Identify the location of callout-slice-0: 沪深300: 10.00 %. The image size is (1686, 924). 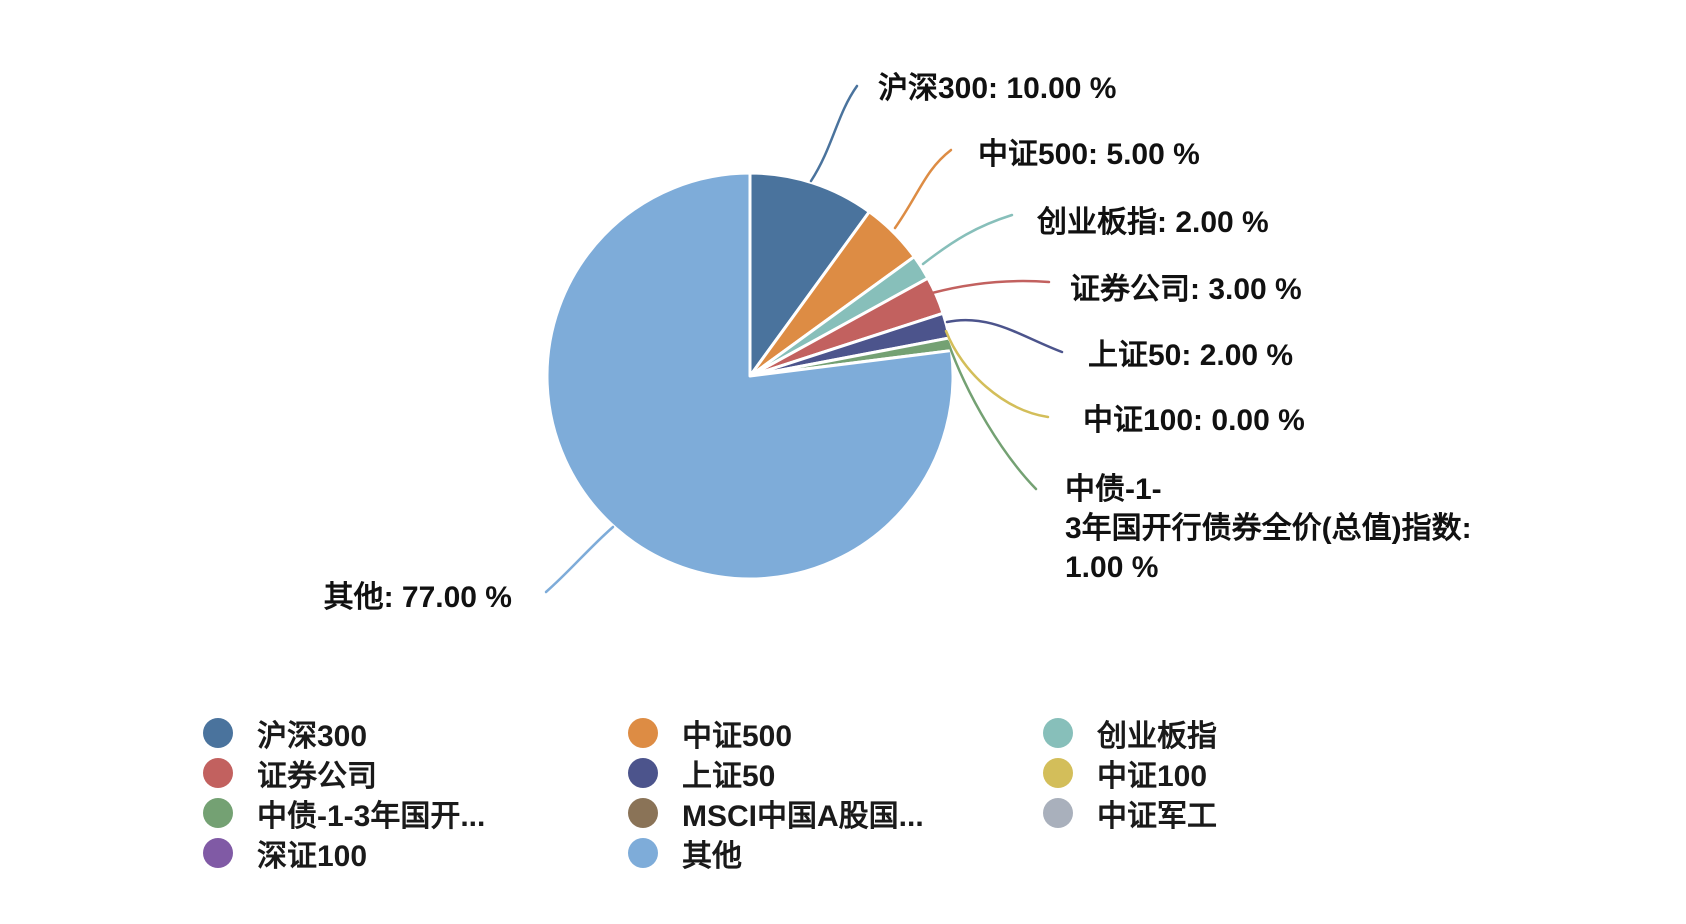
(997, 88).